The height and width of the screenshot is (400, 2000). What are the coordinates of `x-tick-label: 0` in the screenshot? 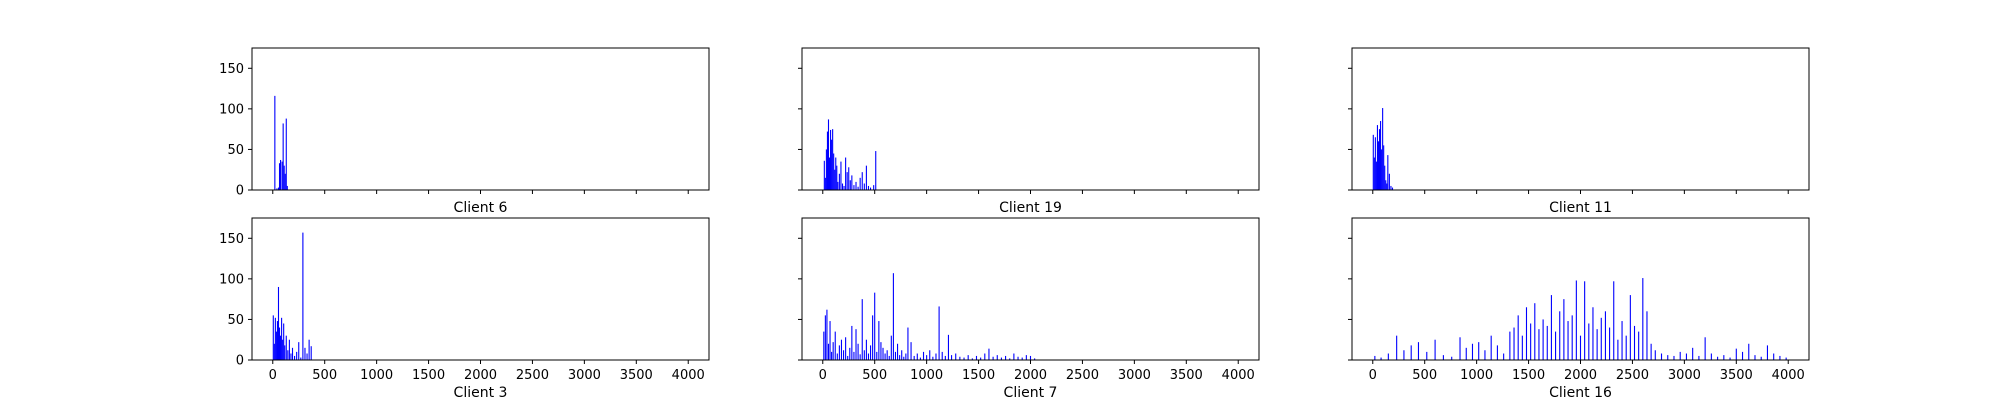 It's located at (823, 375).